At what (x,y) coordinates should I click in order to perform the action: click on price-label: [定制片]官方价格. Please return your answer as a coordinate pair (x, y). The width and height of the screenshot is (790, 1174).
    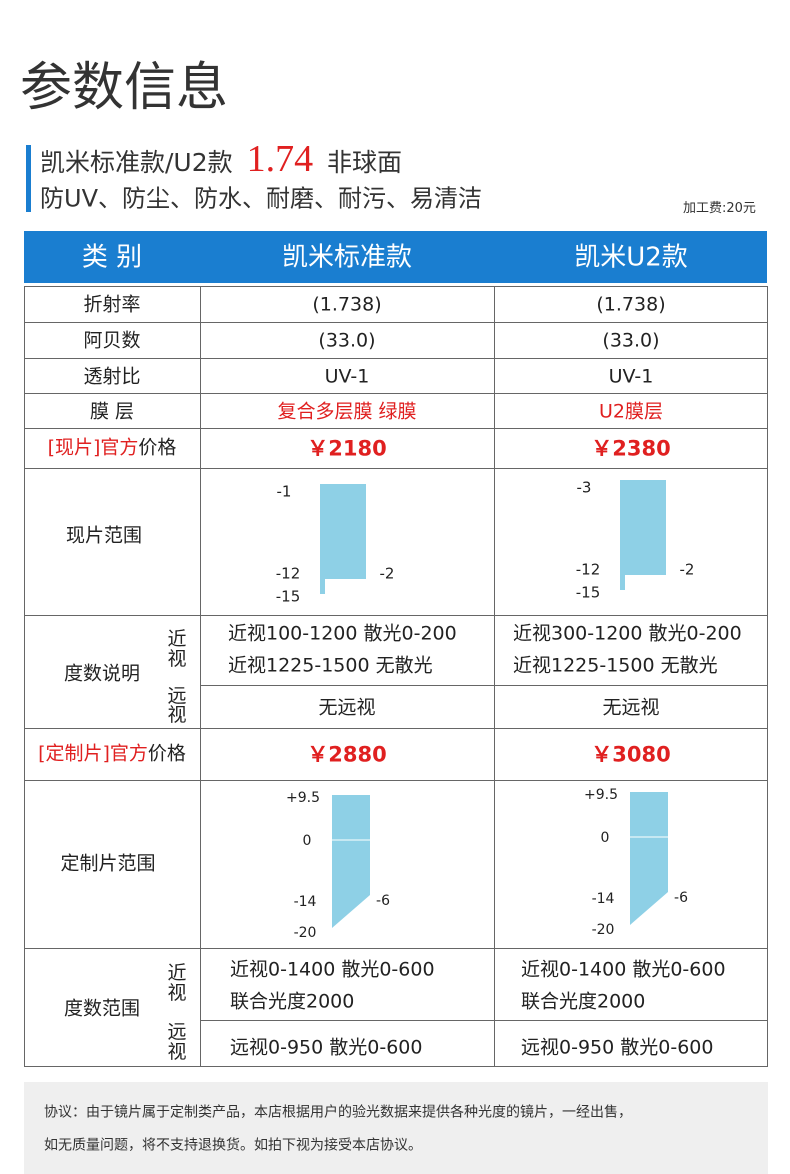
    Looking at the image, I should click on (112, 754).